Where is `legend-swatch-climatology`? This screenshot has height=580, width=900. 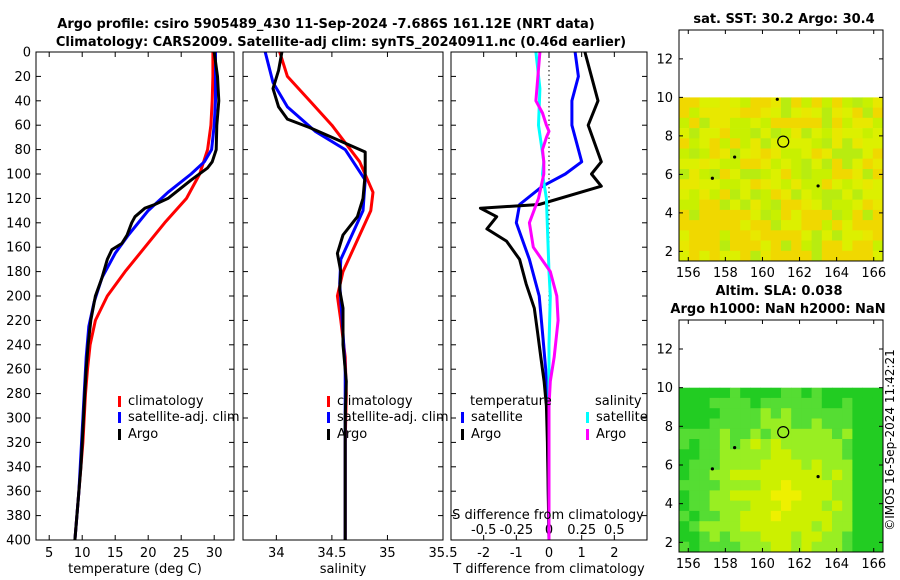
legend-swatch-climatology is located at coordinates (328, 401).